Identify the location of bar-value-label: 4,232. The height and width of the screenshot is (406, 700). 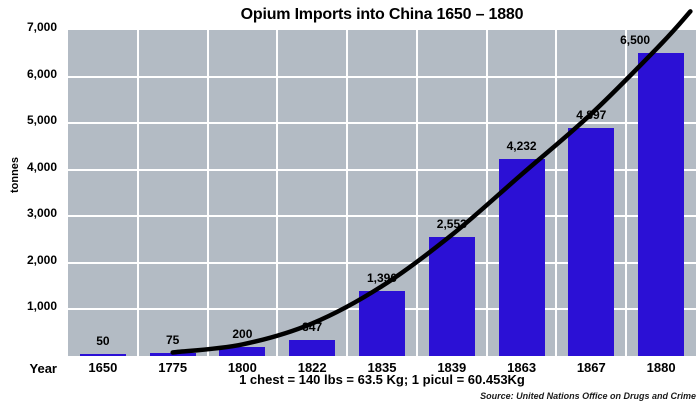
(521, 145).